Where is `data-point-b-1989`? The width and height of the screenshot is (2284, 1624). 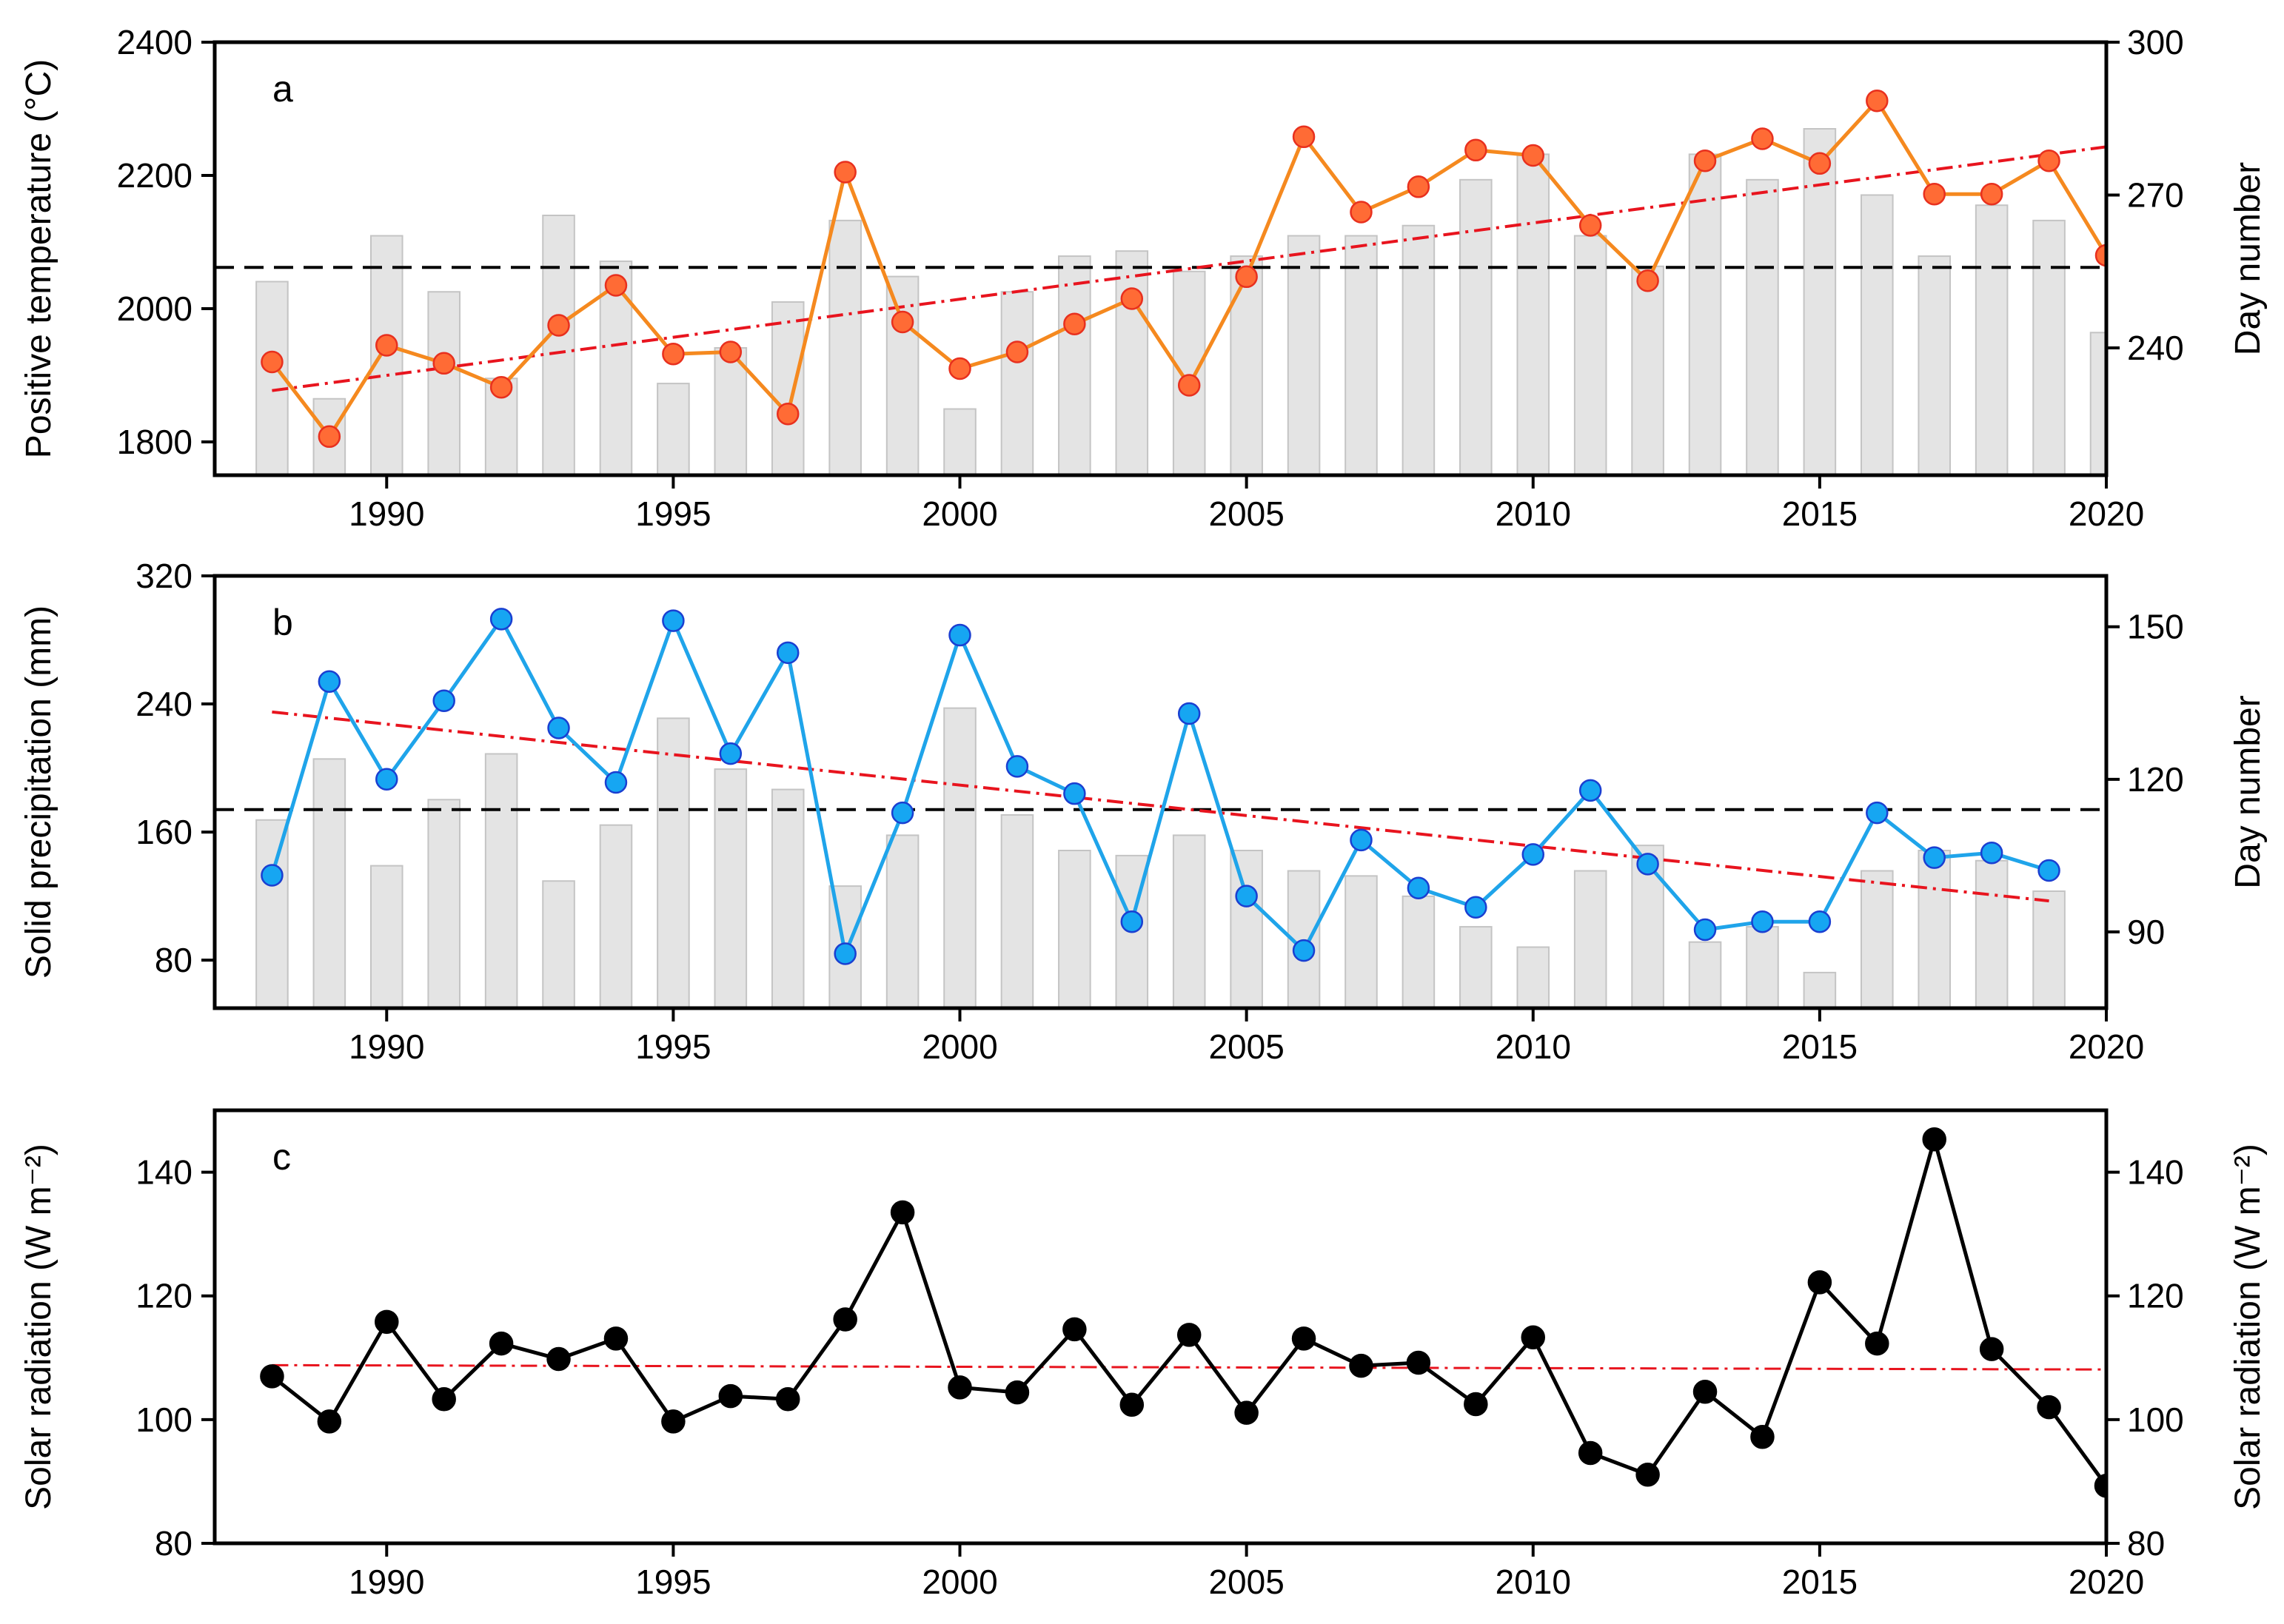 data-point-b-1989 is located at coordinates (329, 682).